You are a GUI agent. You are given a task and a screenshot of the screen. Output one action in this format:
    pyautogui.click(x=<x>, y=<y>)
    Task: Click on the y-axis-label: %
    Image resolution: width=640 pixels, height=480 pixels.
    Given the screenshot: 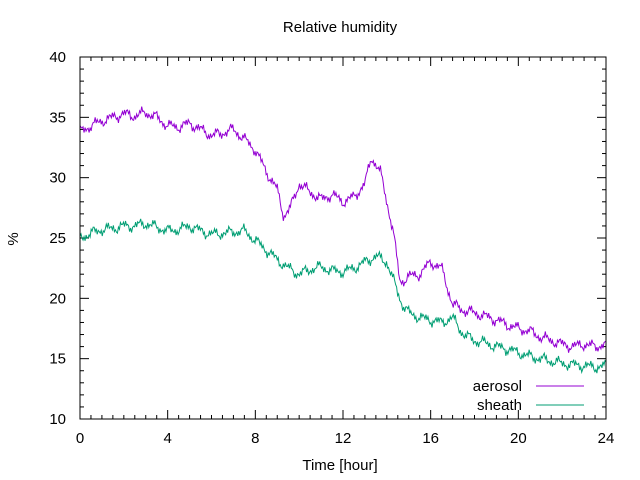 What is the action you would take?
    pyautogui.click(x=13, y=238)
    